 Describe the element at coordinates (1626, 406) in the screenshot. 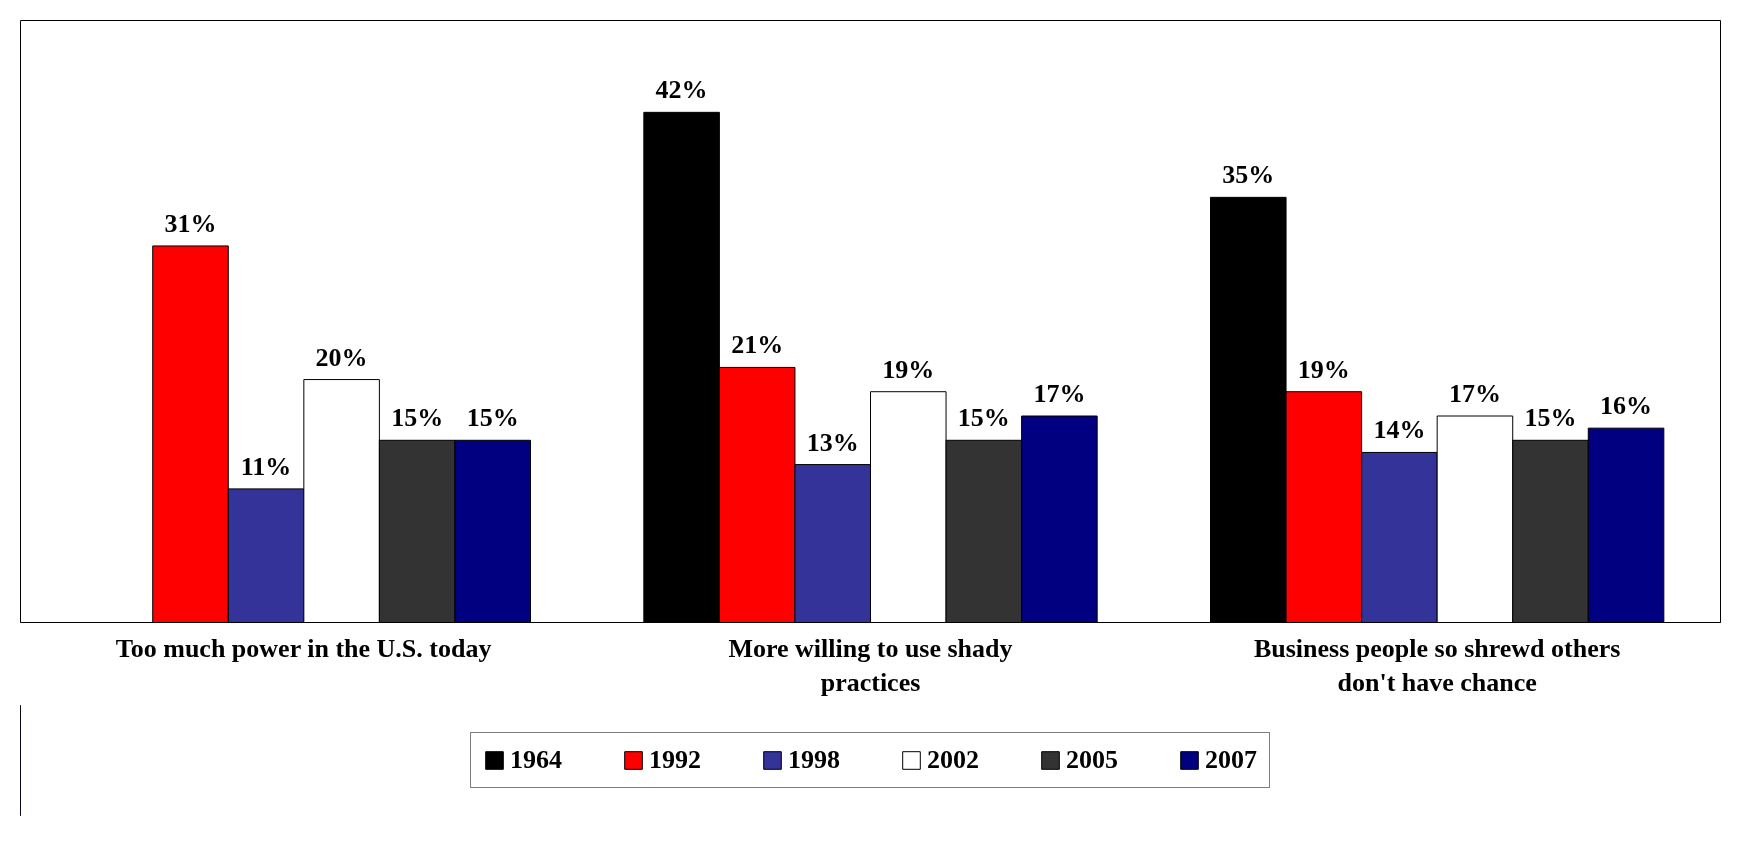

I see `data-label: 16%` at that location.